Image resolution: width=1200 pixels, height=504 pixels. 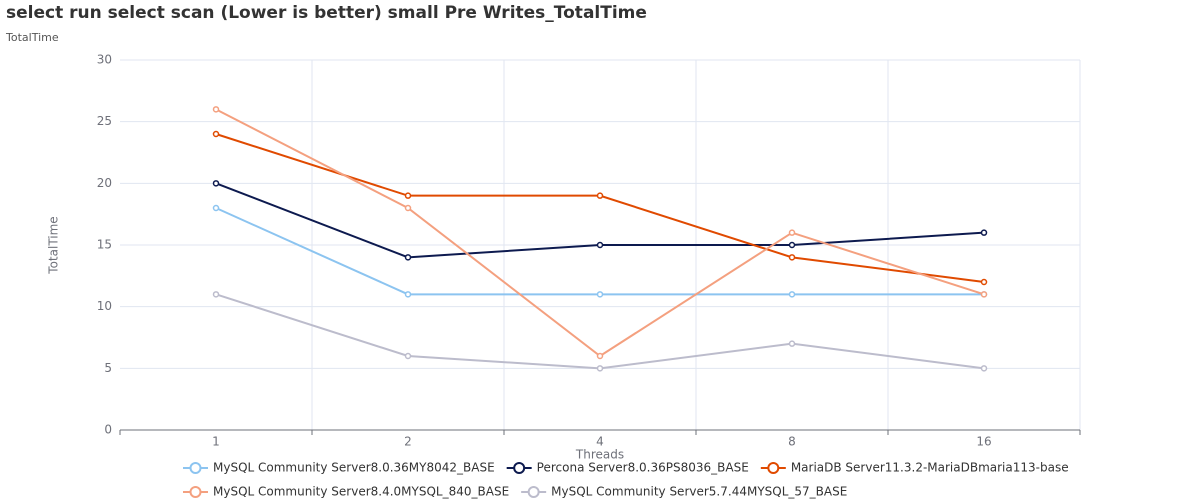 I want to click on series-line, so click(x=599, y=251).